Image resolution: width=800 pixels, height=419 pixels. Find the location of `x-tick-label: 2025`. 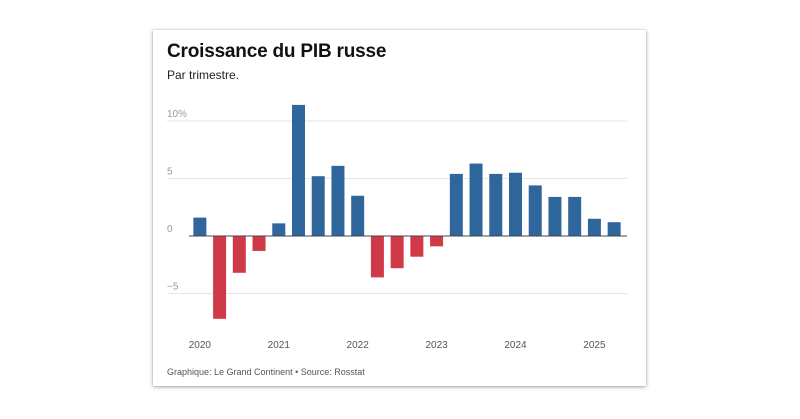

x-tick-label: 2025 is located at coordinates (594, 345).